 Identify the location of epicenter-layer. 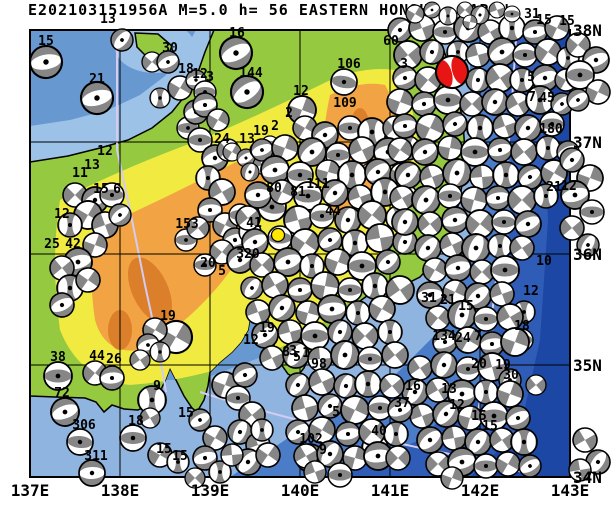
(278, 235).